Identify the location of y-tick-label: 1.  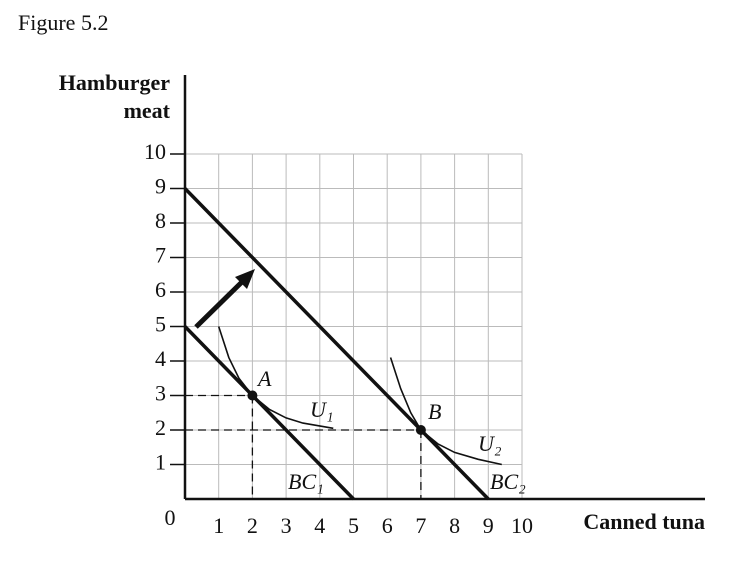
(160, 462).